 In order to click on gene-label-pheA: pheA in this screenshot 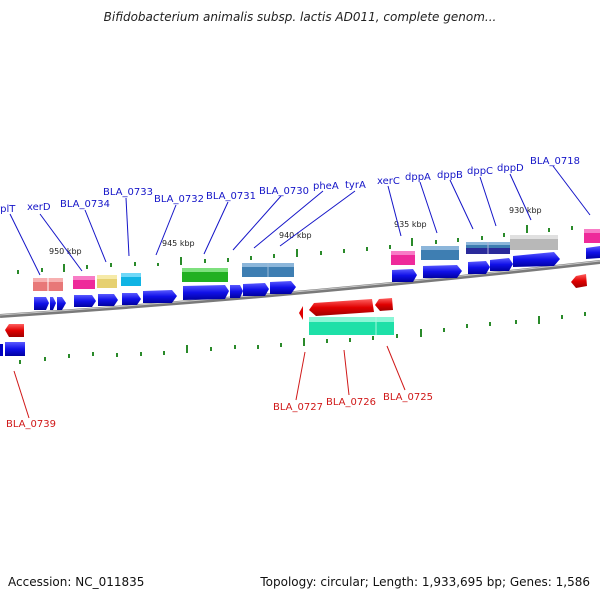, I will do `click(326, 186)`.